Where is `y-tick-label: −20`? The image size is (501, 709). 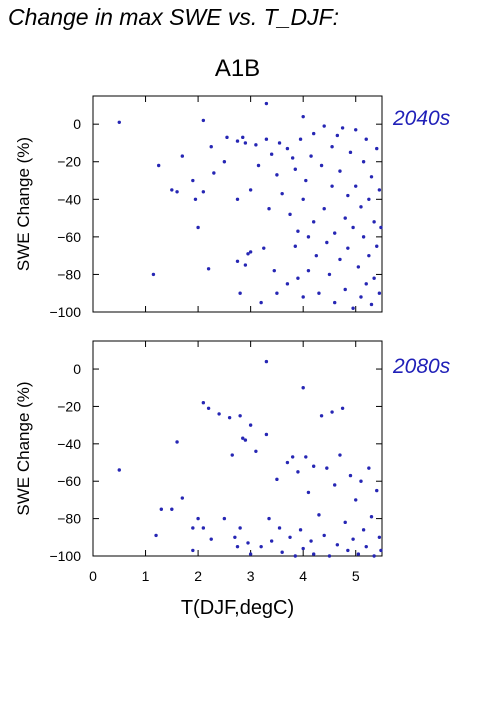 y-tick-label: −20 is located at coordinates (69, 406).